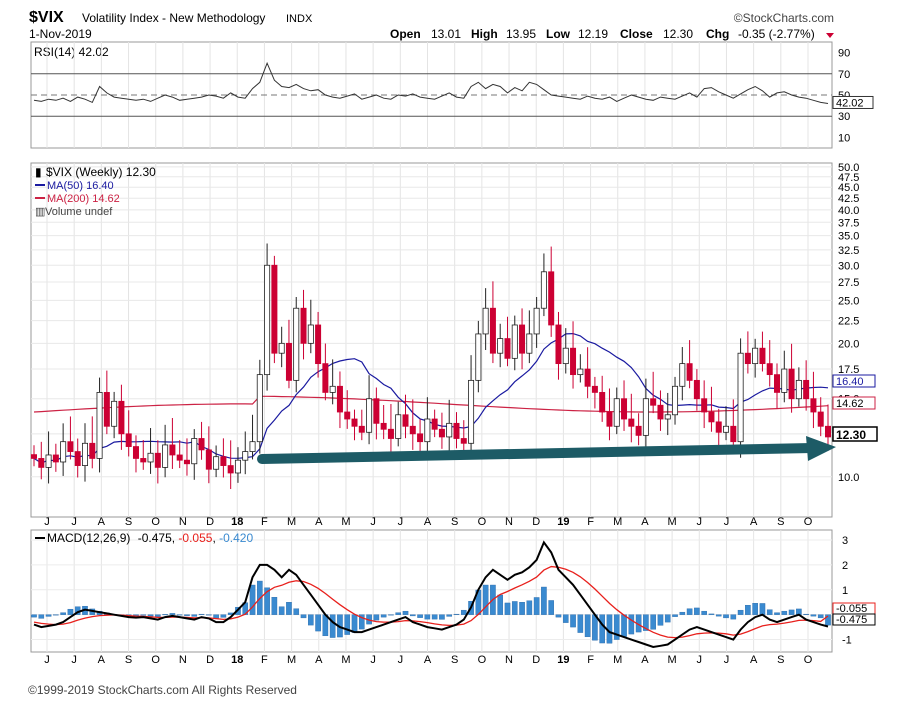 The image size is (910, 708). Describe the element at coordinates (83, 199) in the screenshot. I see `ma200-legend-label: MA(200) 14.62` at that location.